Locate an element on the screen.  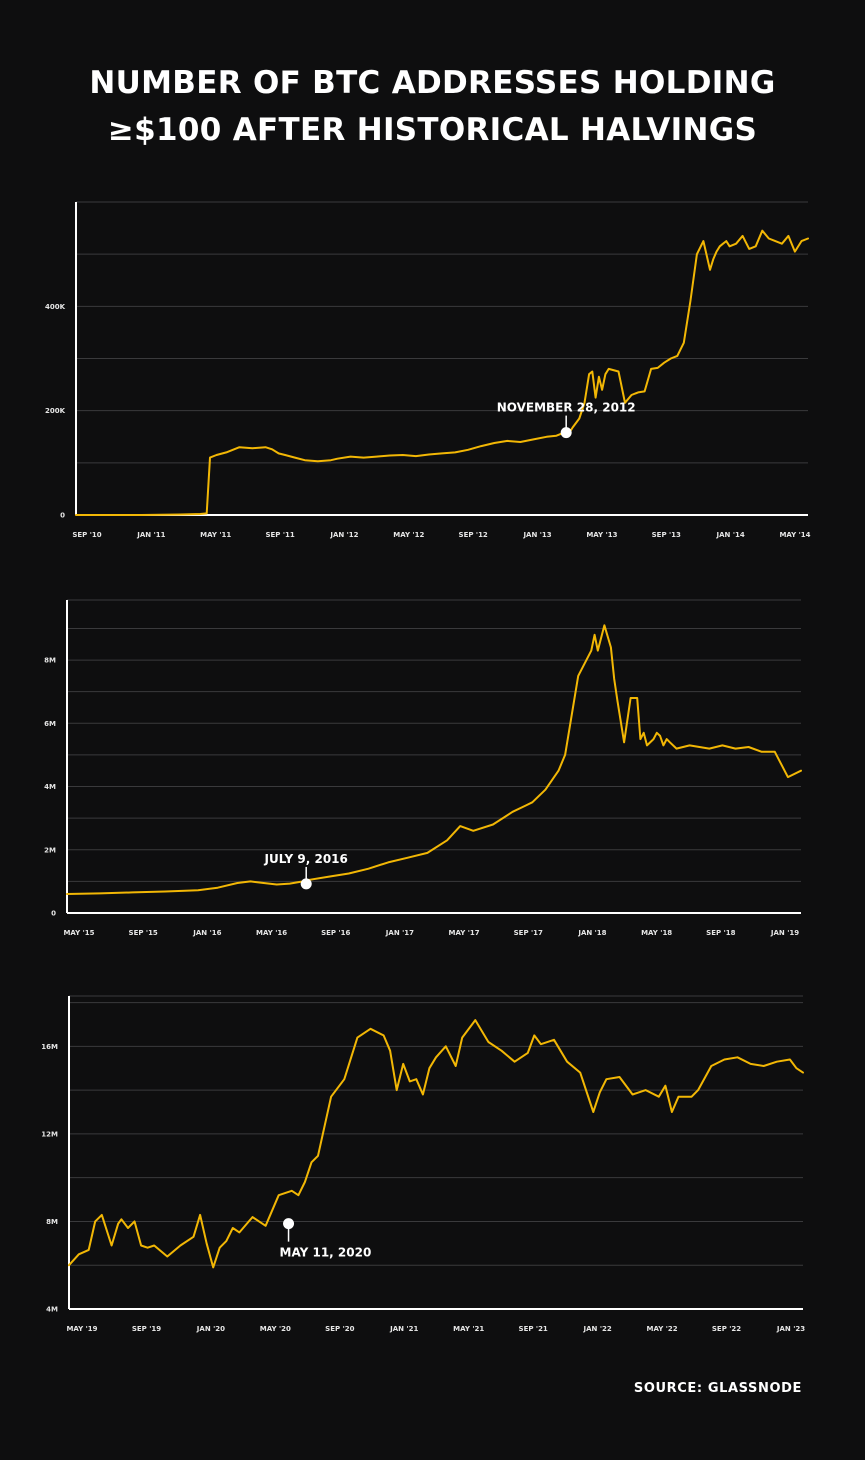
annotation-label: JULY 9, 2016 is located at coordinates (306, 859).